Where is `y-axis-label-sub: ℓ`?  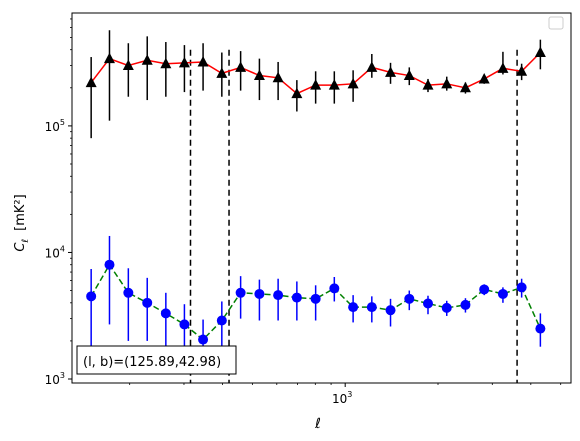
y-axis-label-sub: ℓ is located at coordinates (26, 241).